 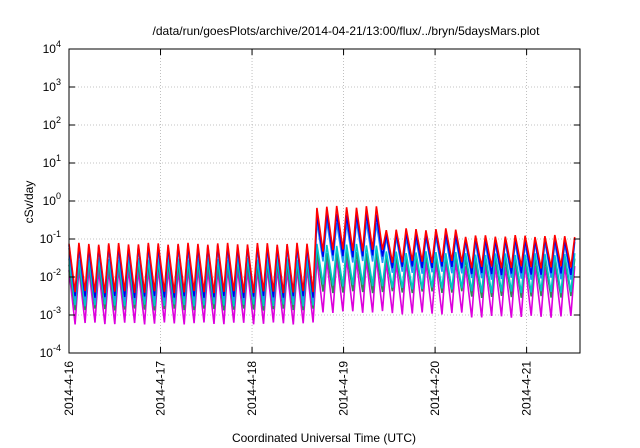 What do you see at coordinates (324, 438) in the screenshot?
I see `x-axis-label: Coordinated Universal Time (UTC)` at bounding box center [324, 438].